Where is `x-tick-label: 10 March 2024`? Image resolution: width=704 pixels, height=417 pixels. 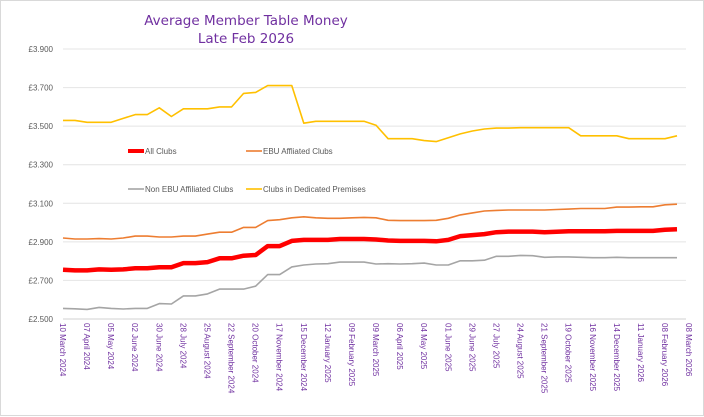
x-tick-label: 10 March 2024 is located at coordinates (62, 350).